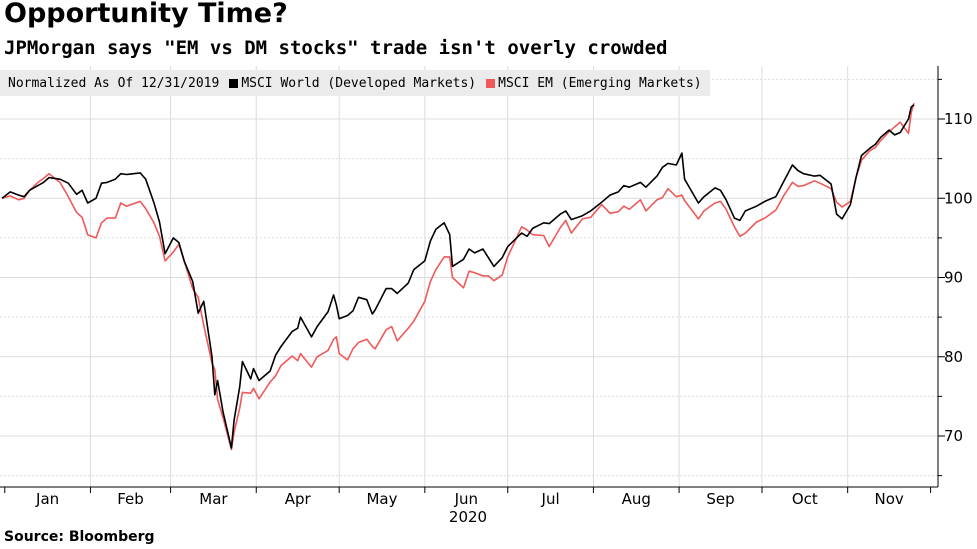  Describe the element at coordinates (234, 83) in the screenshot. I see `legend-swatch-black` at that location.